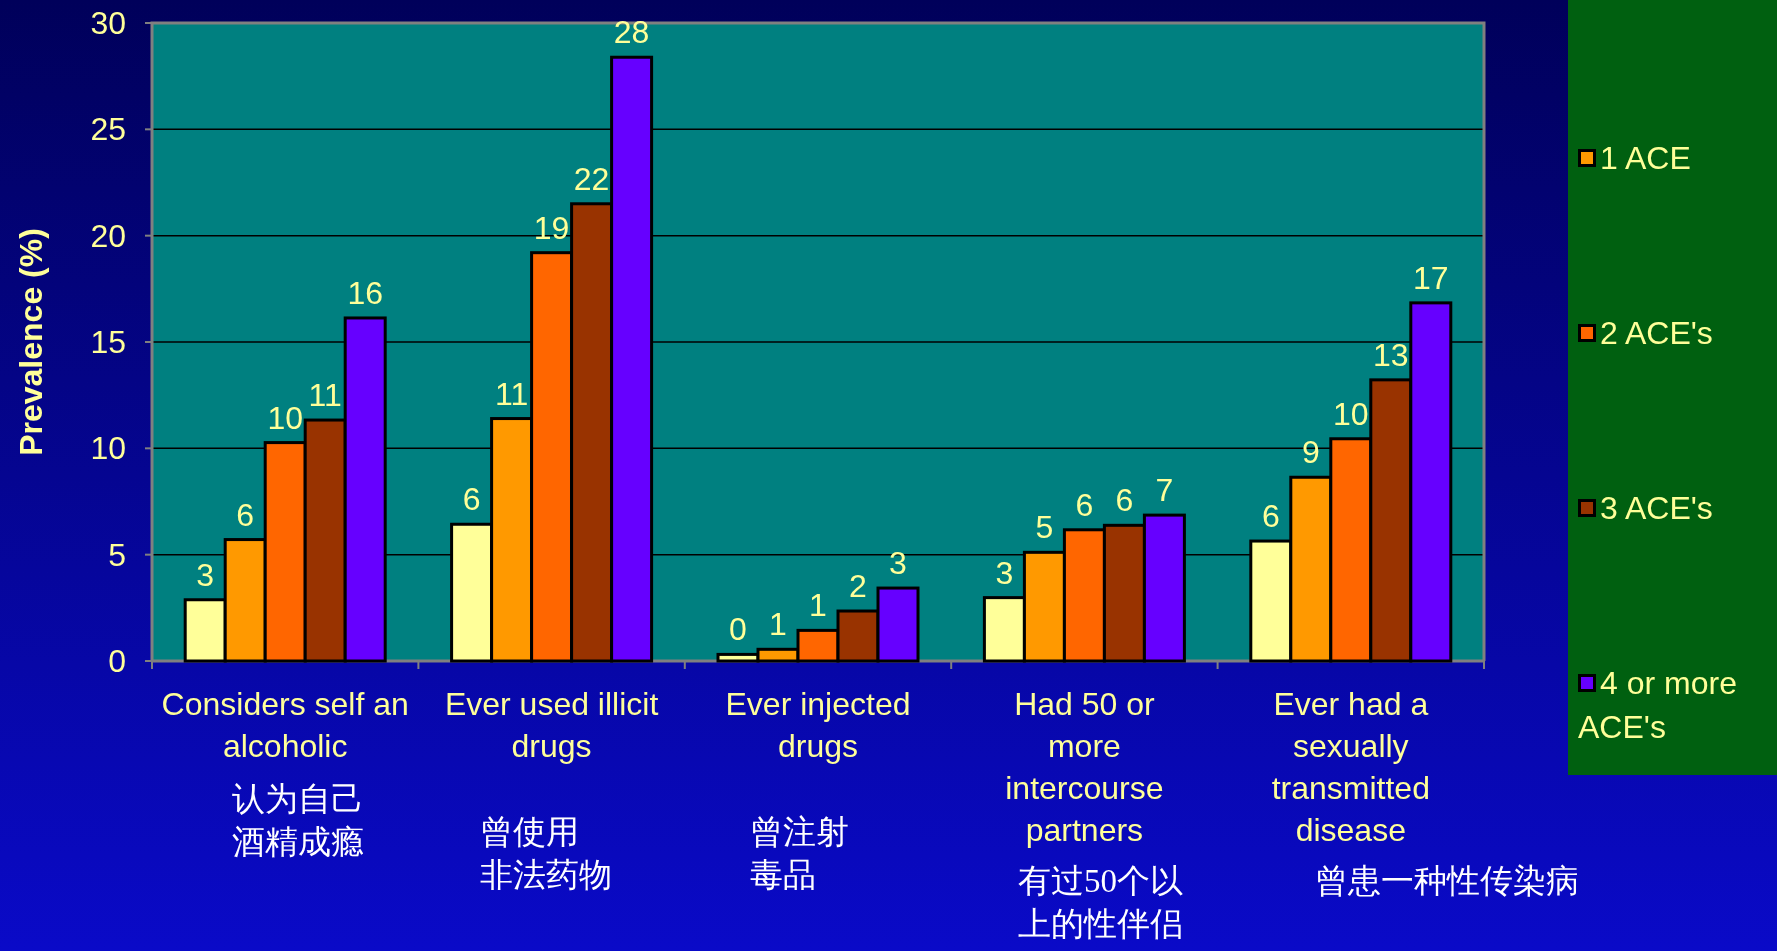 The height and width of the screenshot is (951, 1777). I want to click on x-tick-label: Ever injected drugs, so click(818, 725).